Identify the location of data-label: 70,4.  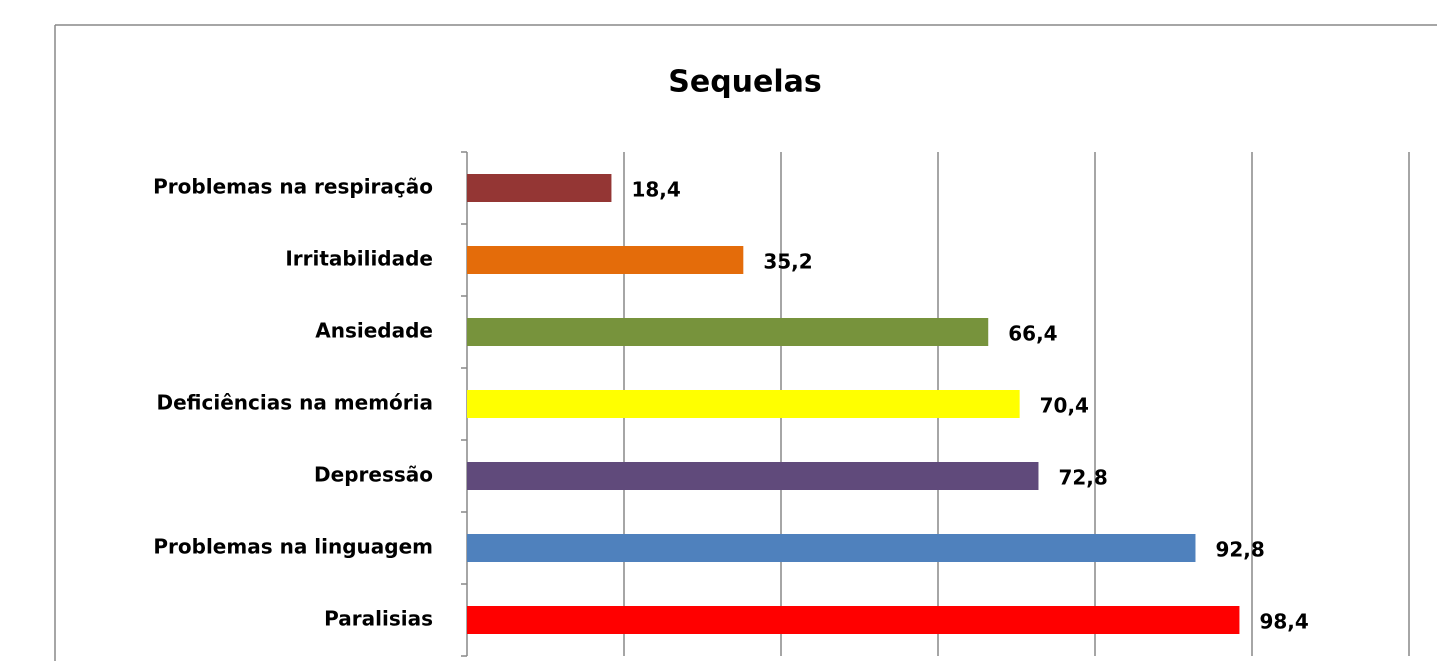
(1064, 406).